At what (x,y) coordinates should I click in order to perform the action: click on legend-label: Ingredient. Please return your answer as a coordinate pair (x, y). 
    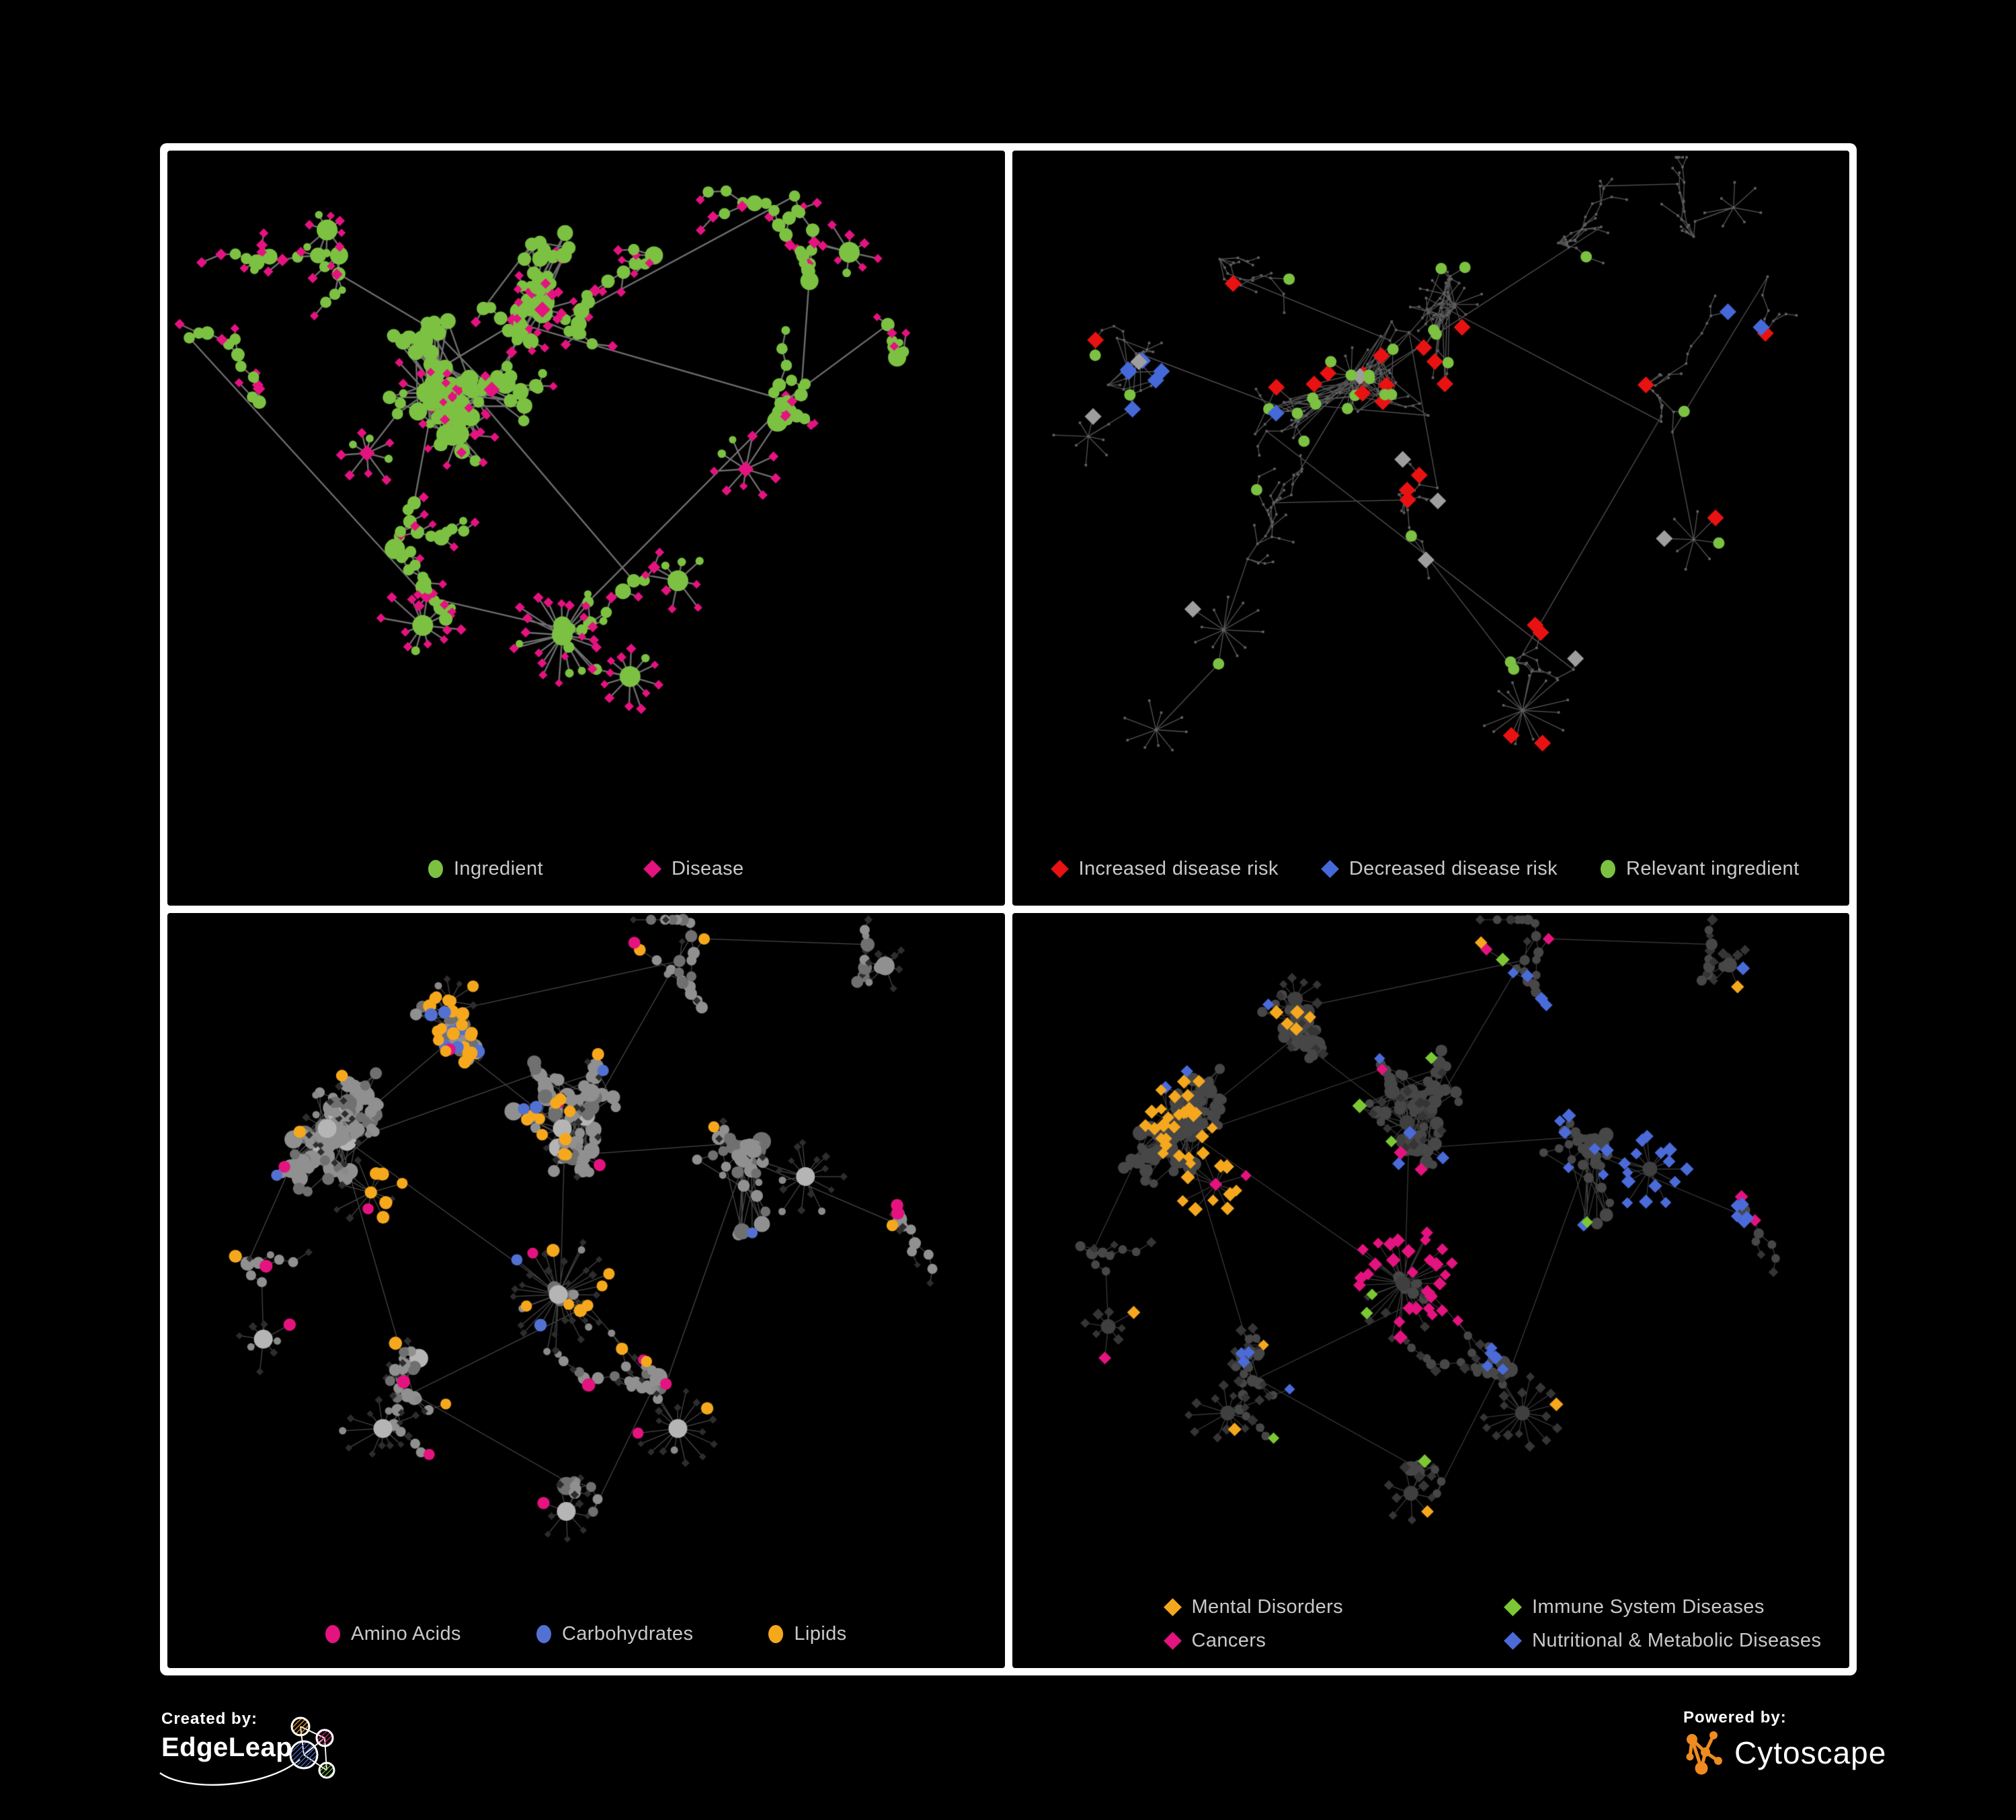
    Looking at the image, I should click on (498, 868).